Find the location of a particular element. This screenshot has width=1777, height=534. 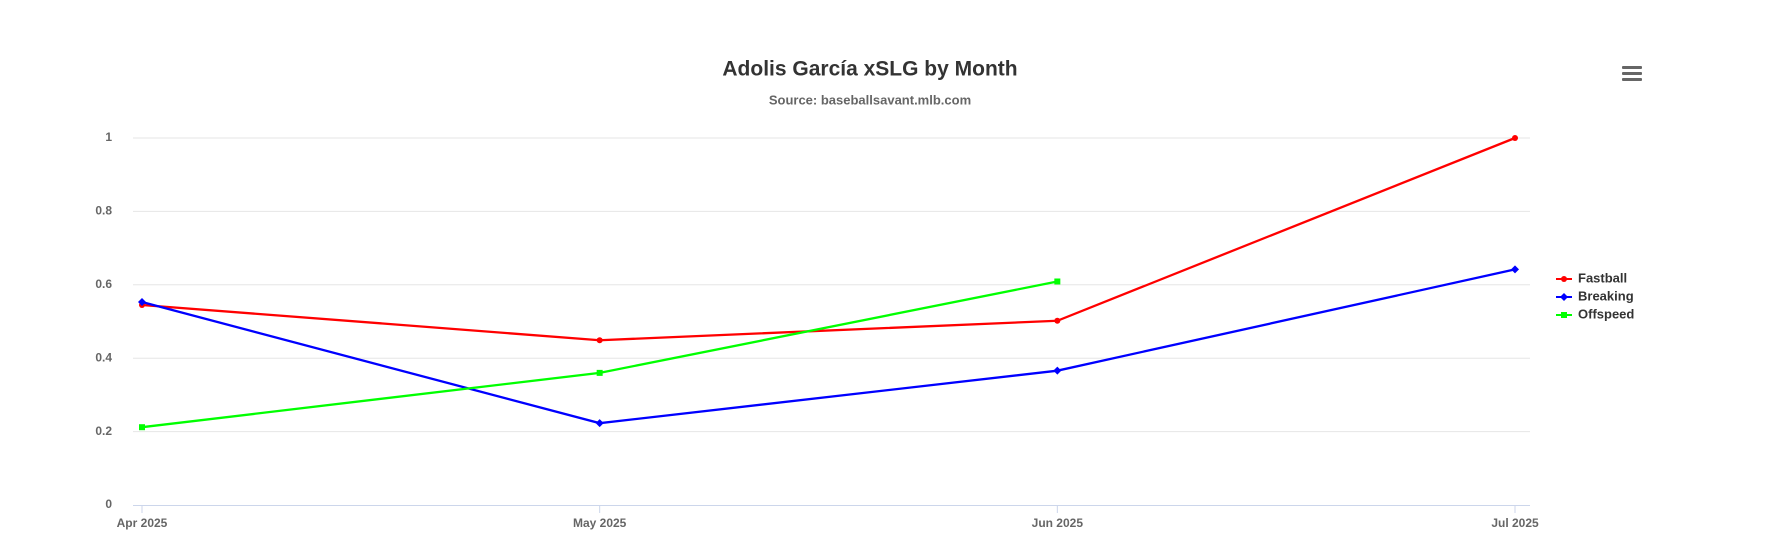

y-tick-label: 0.8 is located at coordinates (103, 211).